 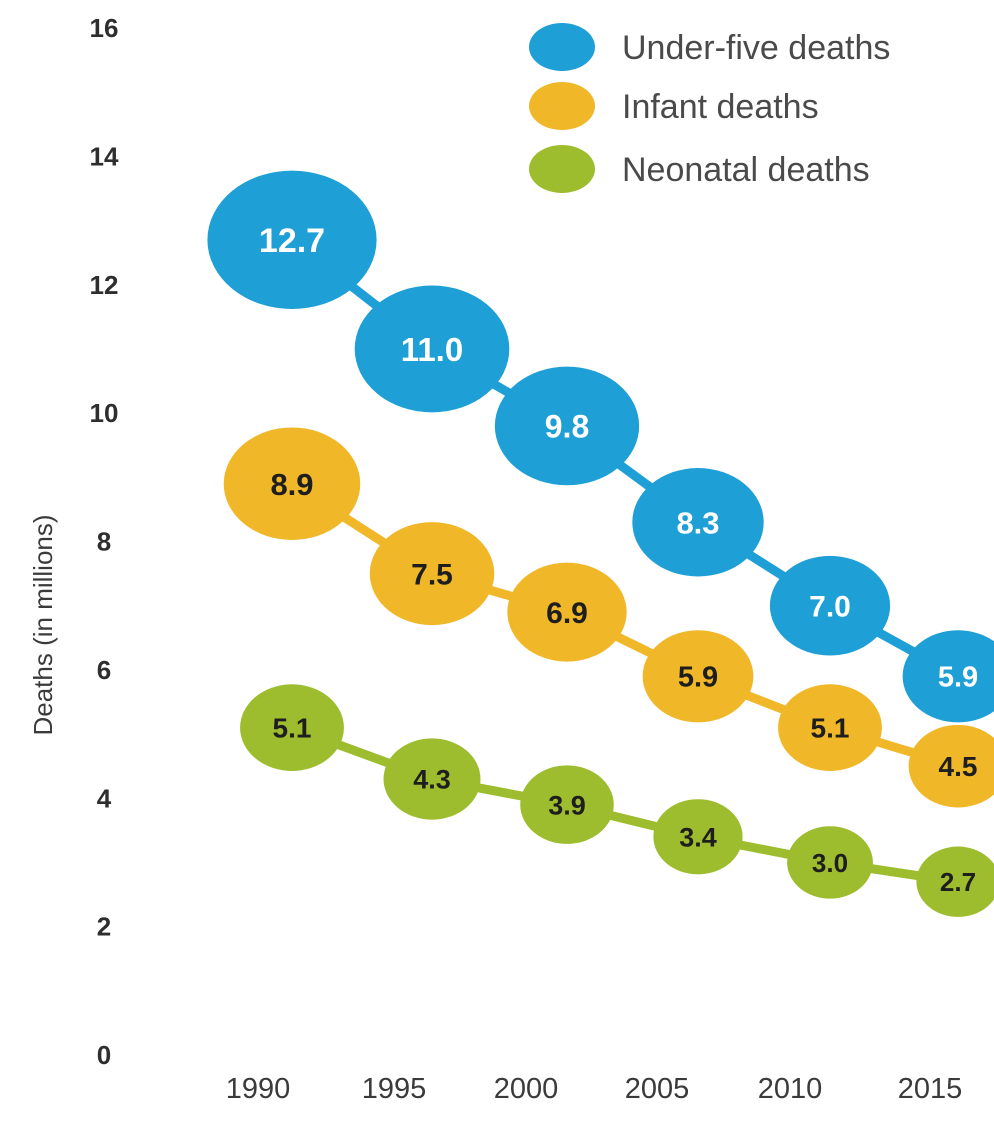 I want to click on x-tick-label: 2010, so click(x=790, y=1089).